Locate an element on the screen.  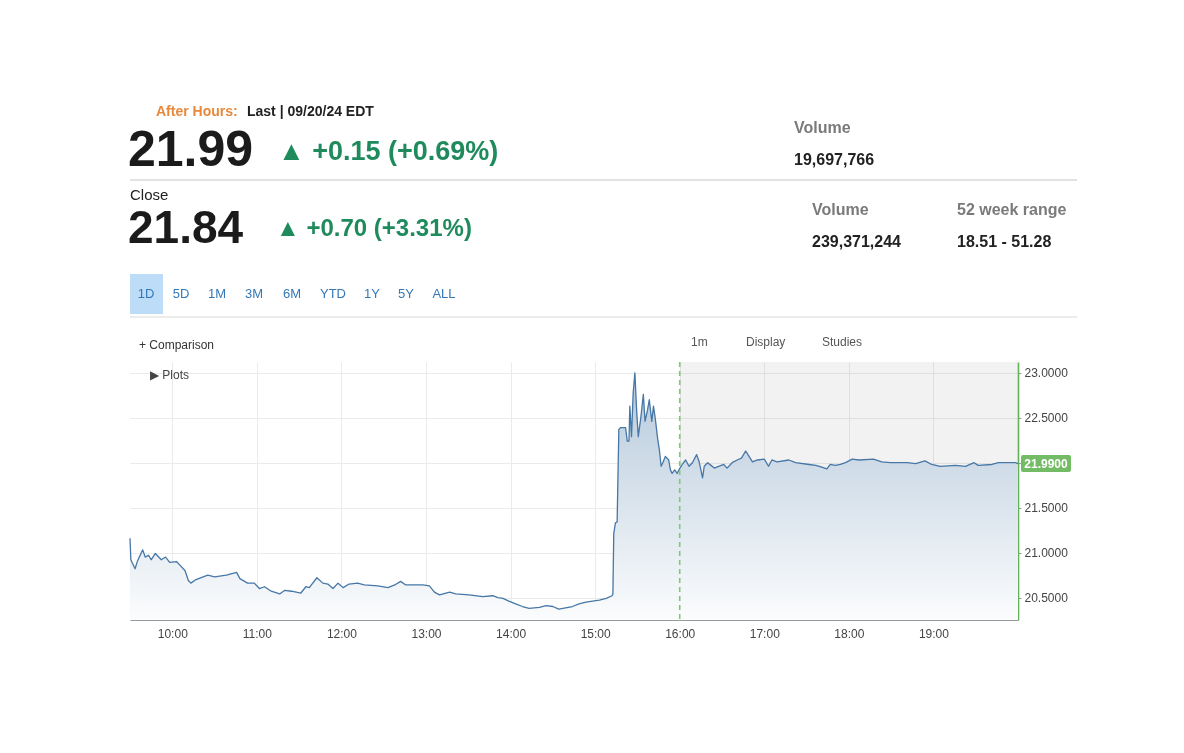
text: 1D is located at coordinates (146, 293).